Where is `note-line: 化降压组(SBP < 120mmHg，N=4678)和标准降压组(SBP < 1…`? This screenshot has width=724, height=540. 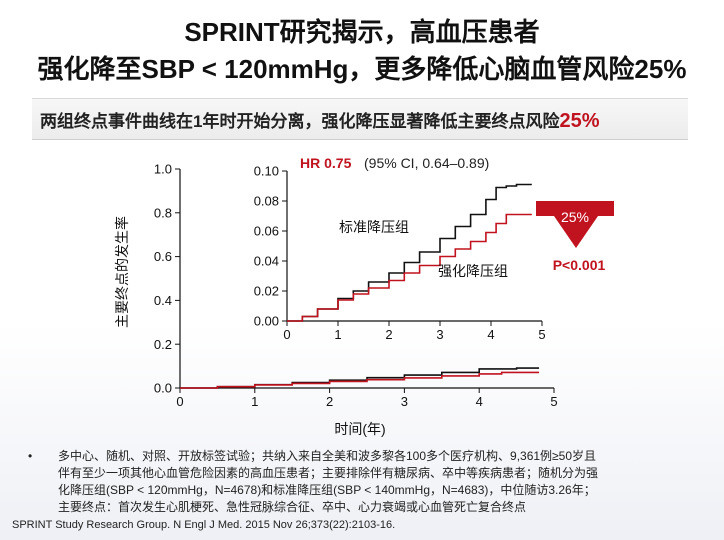
note-line: 化降压组(SBP < 120mmHg，N=4678)和标准降压组(SBP < 1… is located at coordinates (327, 490).